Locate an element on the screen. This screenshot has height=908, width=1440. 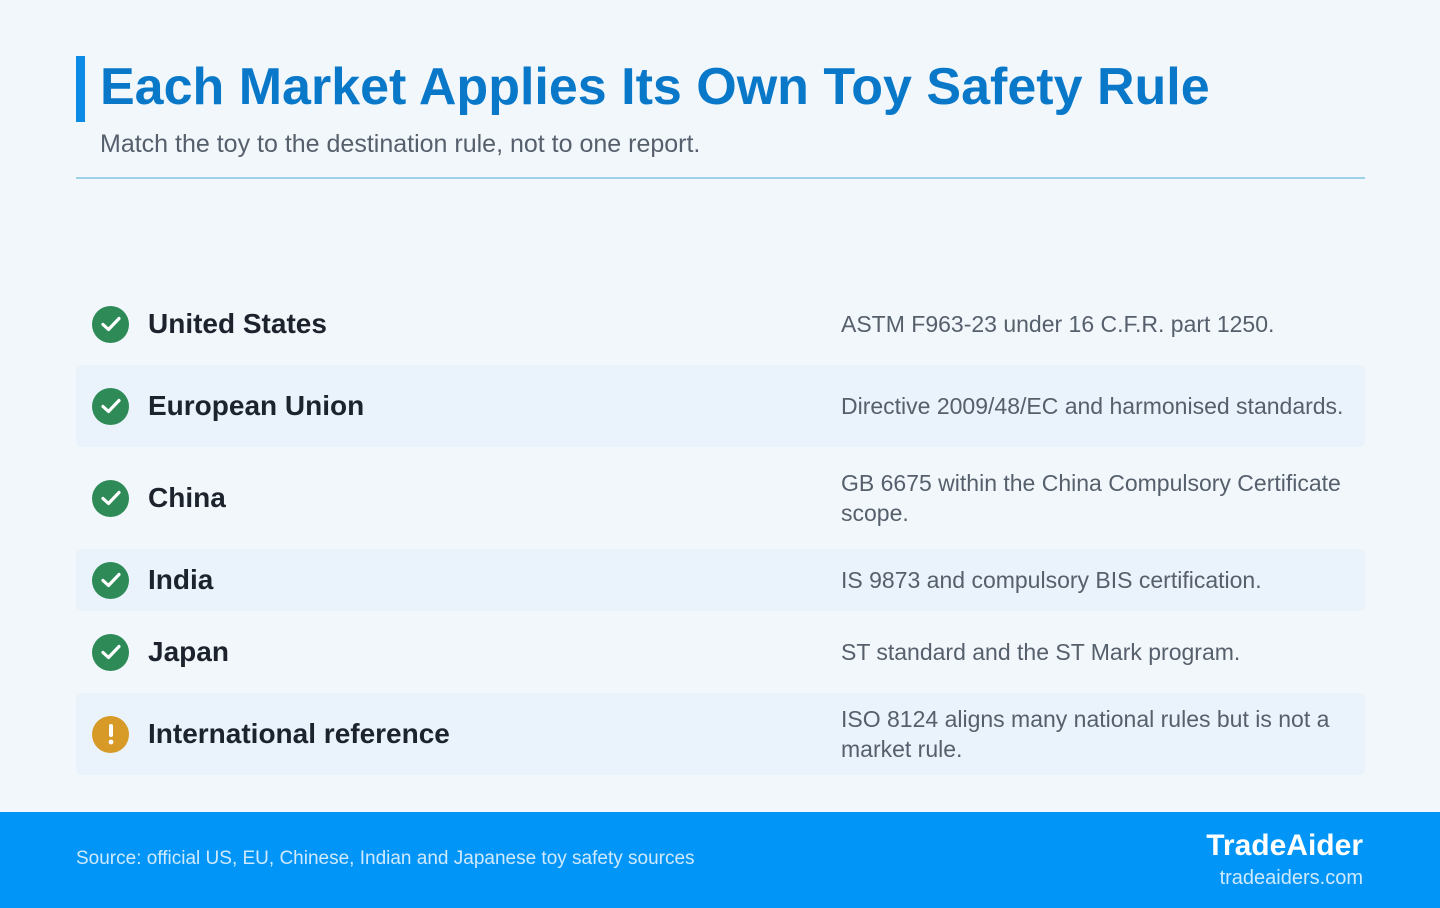
brand-url: tradeaiders.com is located at coordinates (1291, 878).